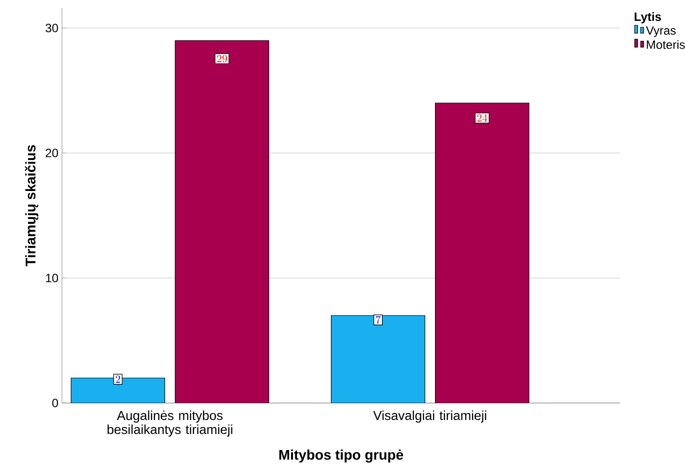 The width and height of the screenshot is (685, 475). What do you see at coordinates (170, 423) in the screenshot?
I see `x-tick-label: Augalinės mitybos besilaikantys tiriamieji` at bounding box center [170, 423].